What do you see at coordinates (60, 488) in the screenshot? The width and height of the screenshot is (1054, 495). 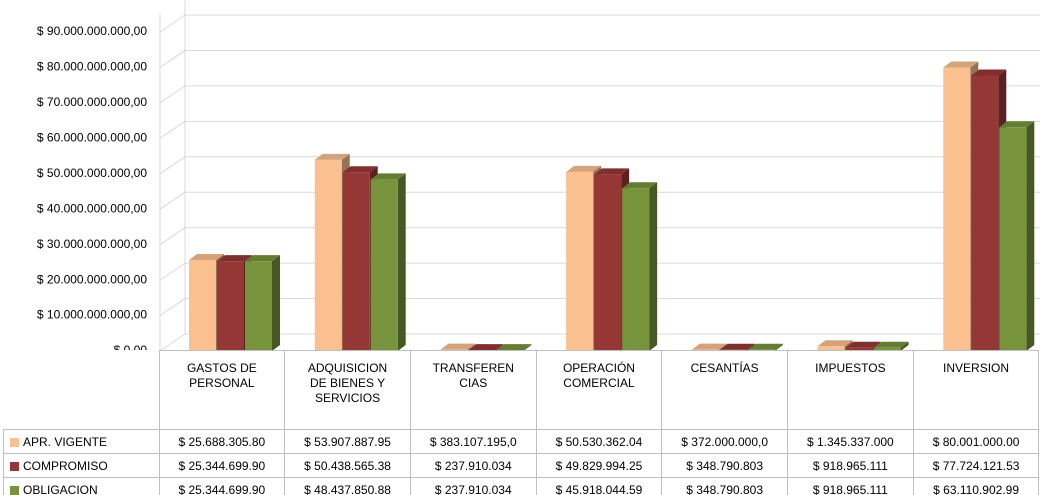 I see `legend-label: OBLIGACION` at bounding box center [60, 488].